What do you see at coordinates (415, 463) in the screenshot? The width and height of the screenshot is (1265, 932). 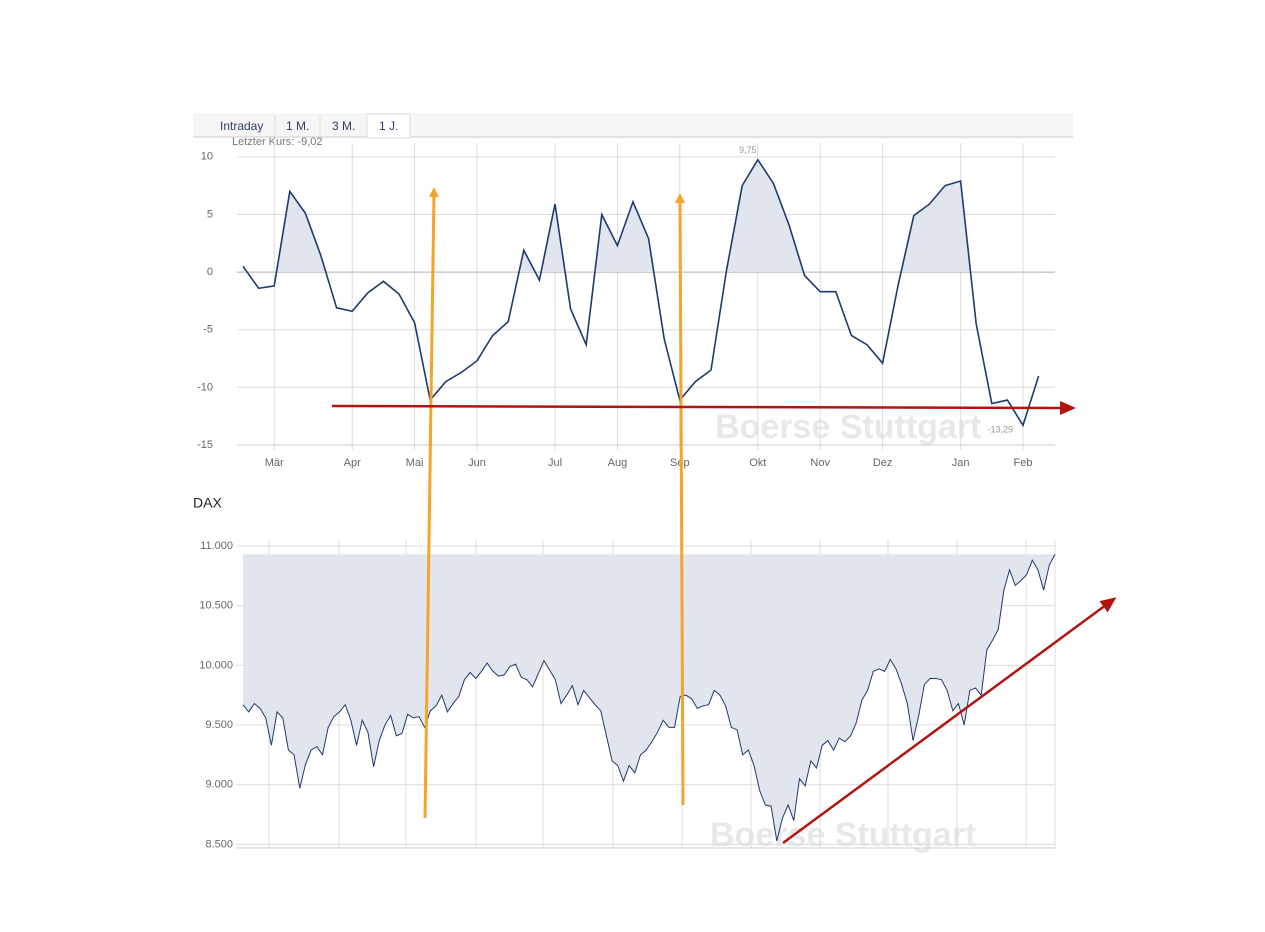 I see `x-tick-label: Mai` at bounding box center [415, 463].